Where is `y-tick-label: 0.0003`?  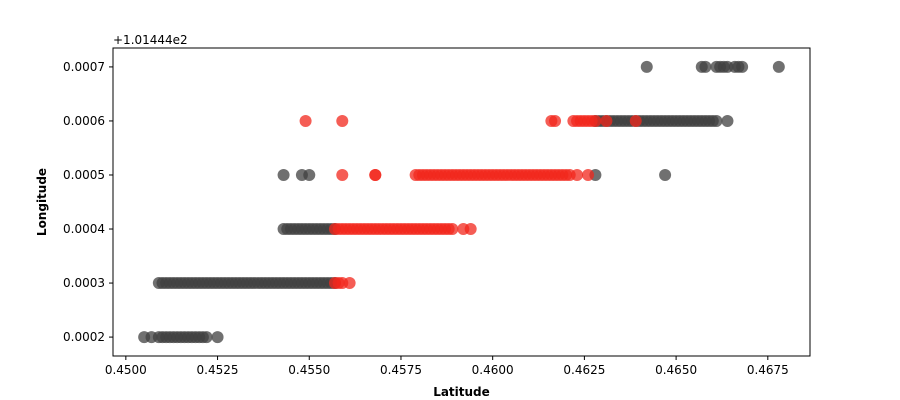
y-tick-label: 0.0003 is located at coordinates (84, 283).